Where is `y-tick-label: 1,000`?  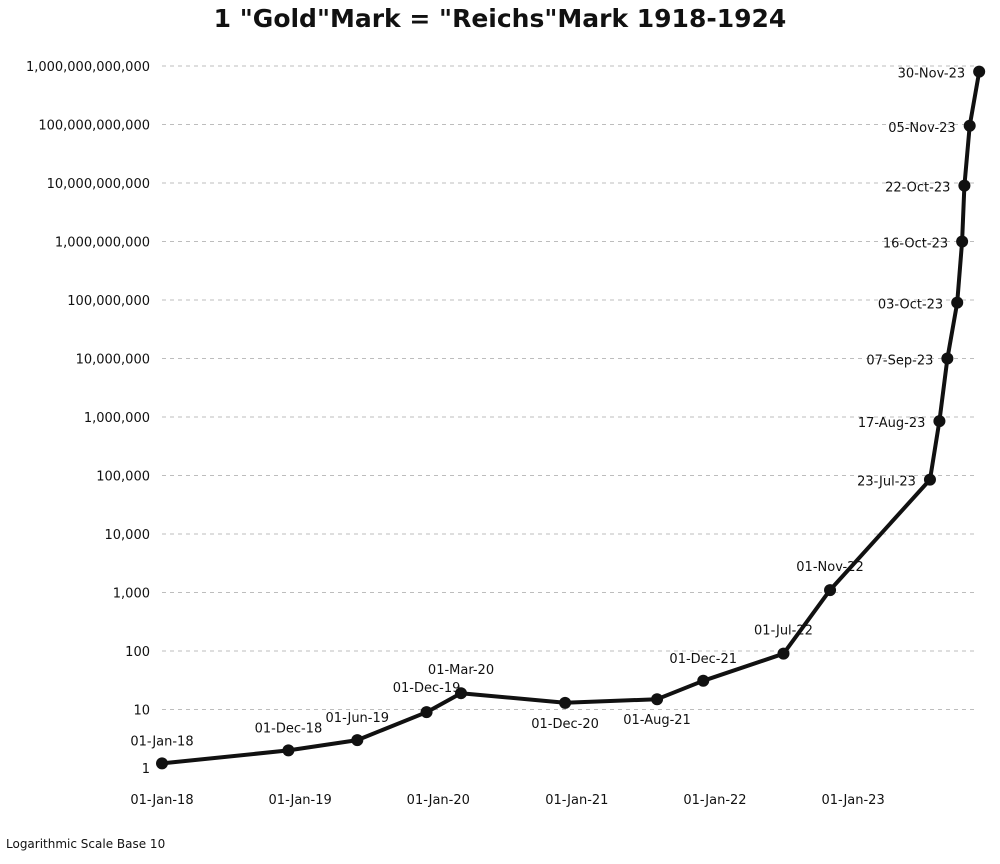
y-tick-label: 1,000 is located at coordinates (131, 594).